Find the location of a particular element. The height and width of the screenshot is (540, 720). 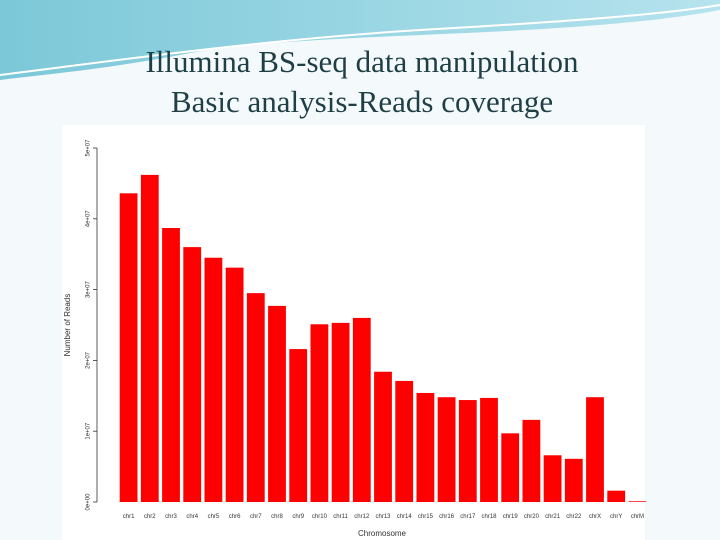

x-tick-label: chr21 is located at coordinates (553, 517).